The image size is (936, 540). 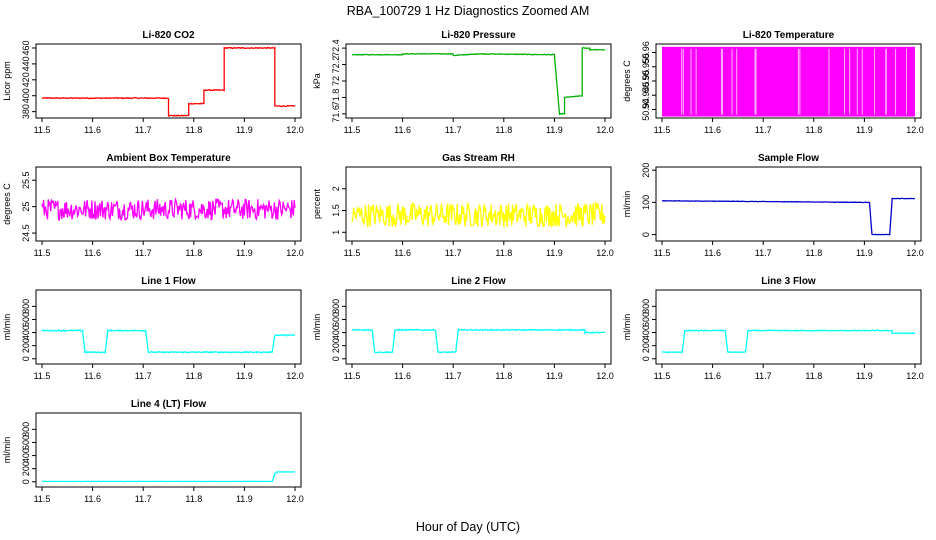 I want to click on y-axis-label: degrees C, so click(x=627, y=81).